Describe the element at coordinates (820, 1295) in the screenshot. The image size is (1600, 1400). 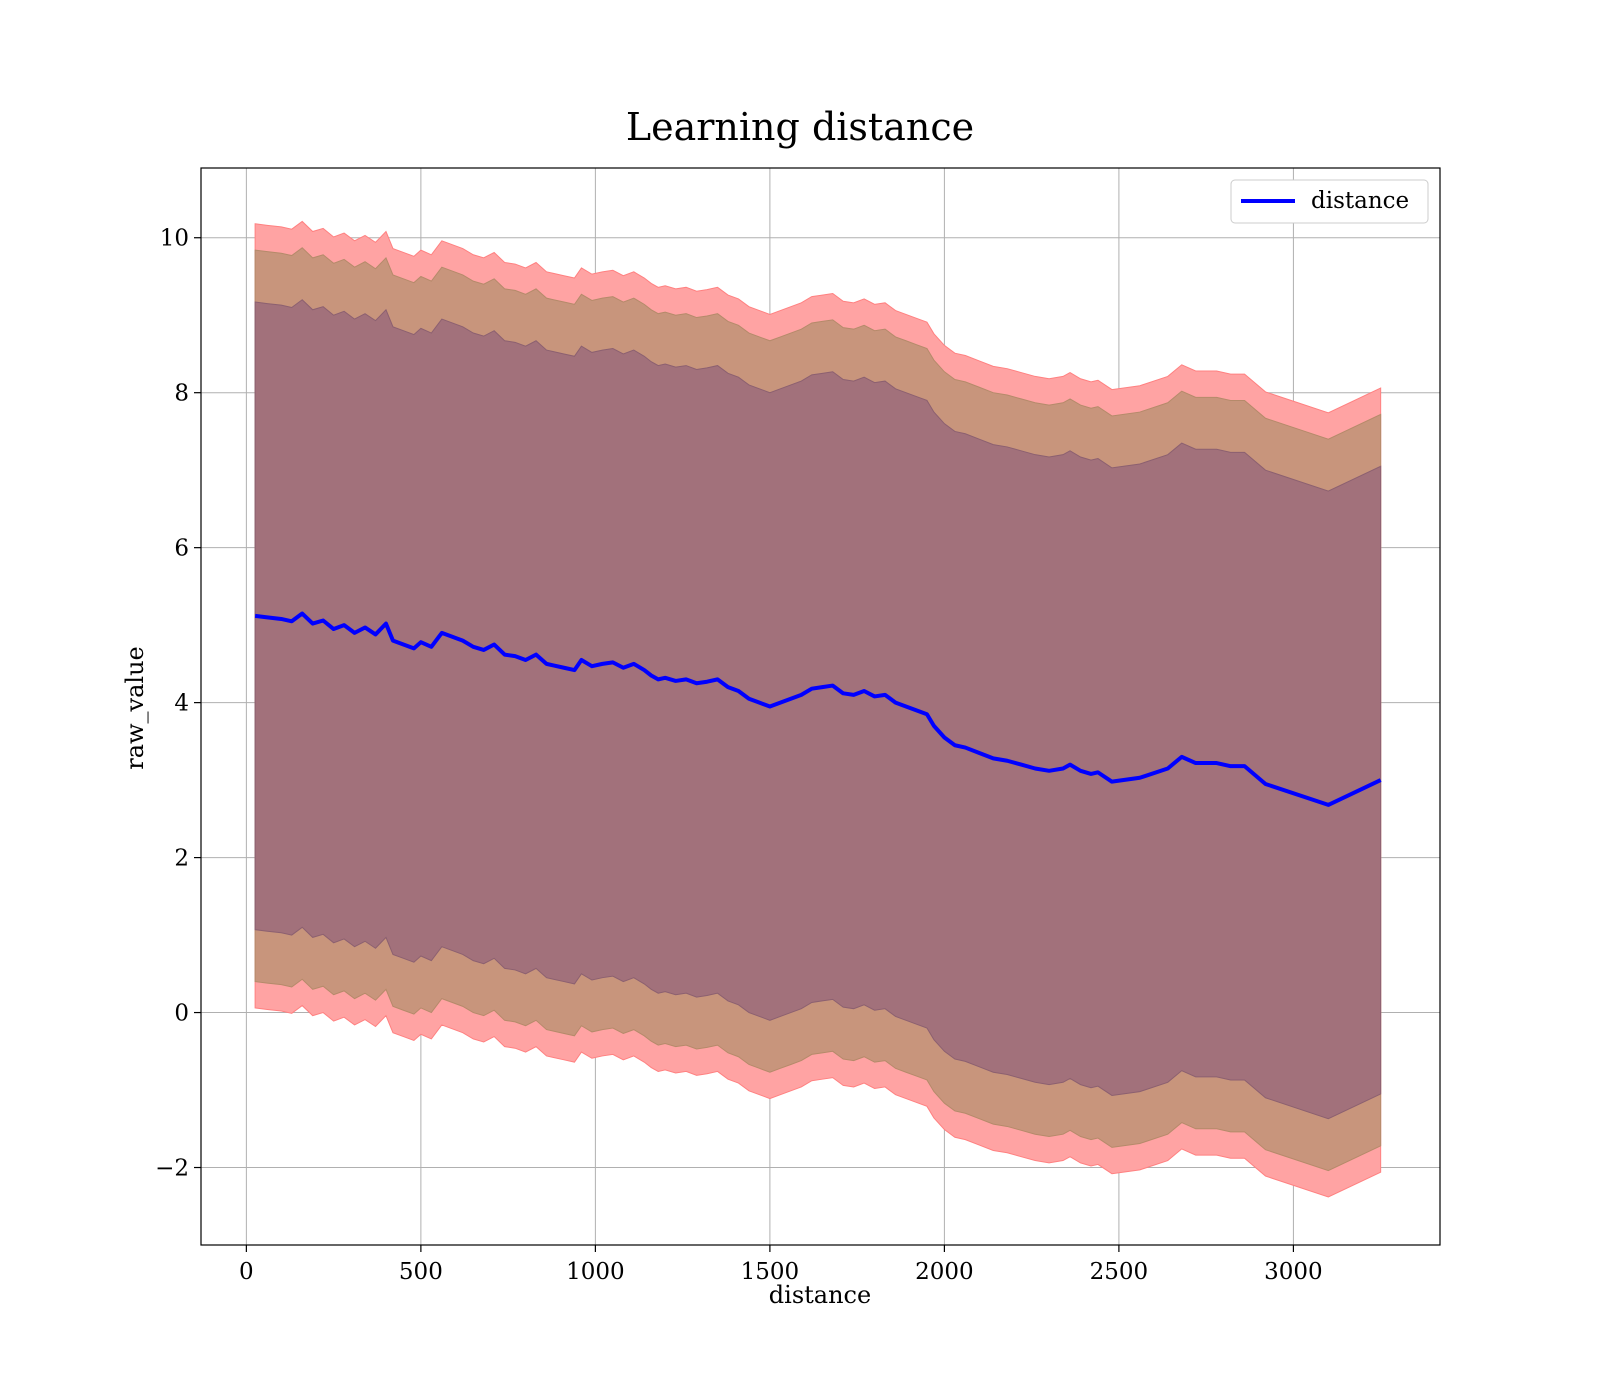
I see `x-axis-label: distance` at that location.